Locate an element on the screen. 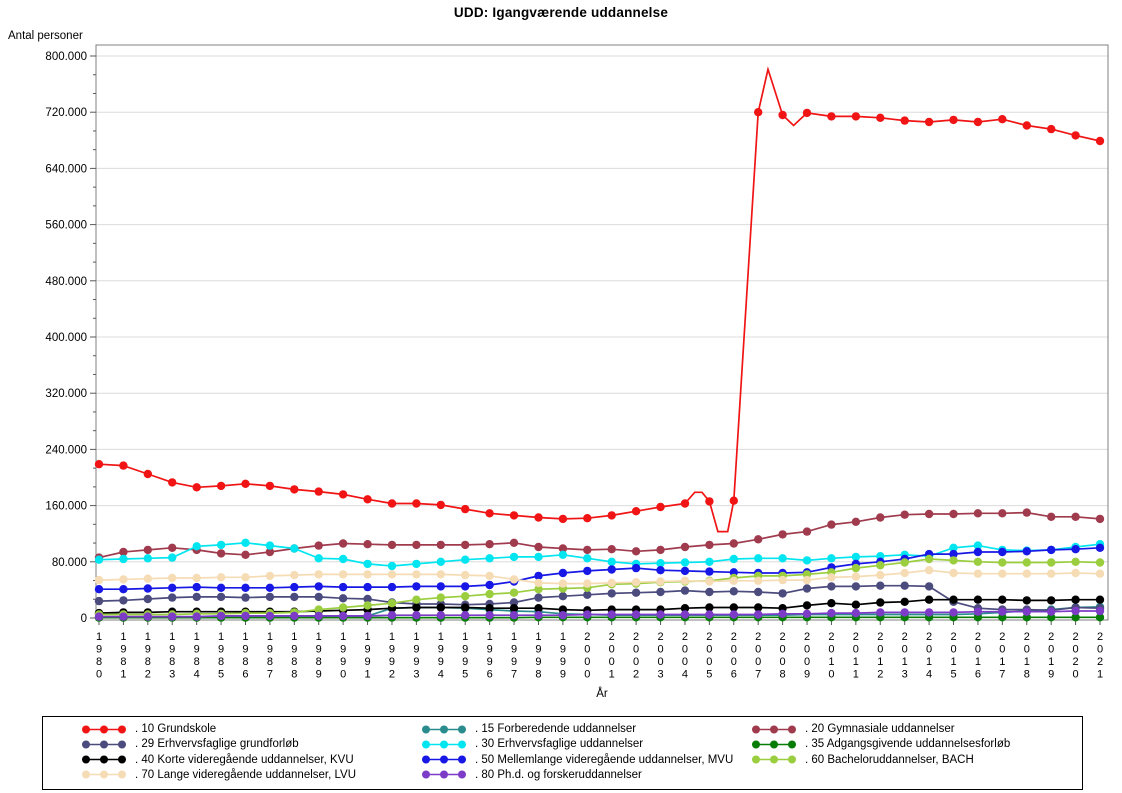 The width and height of the screenshot is (1122, 793). legend-label: . 20 Gymnasiale uddannelser is located at coordinates (880, 729).